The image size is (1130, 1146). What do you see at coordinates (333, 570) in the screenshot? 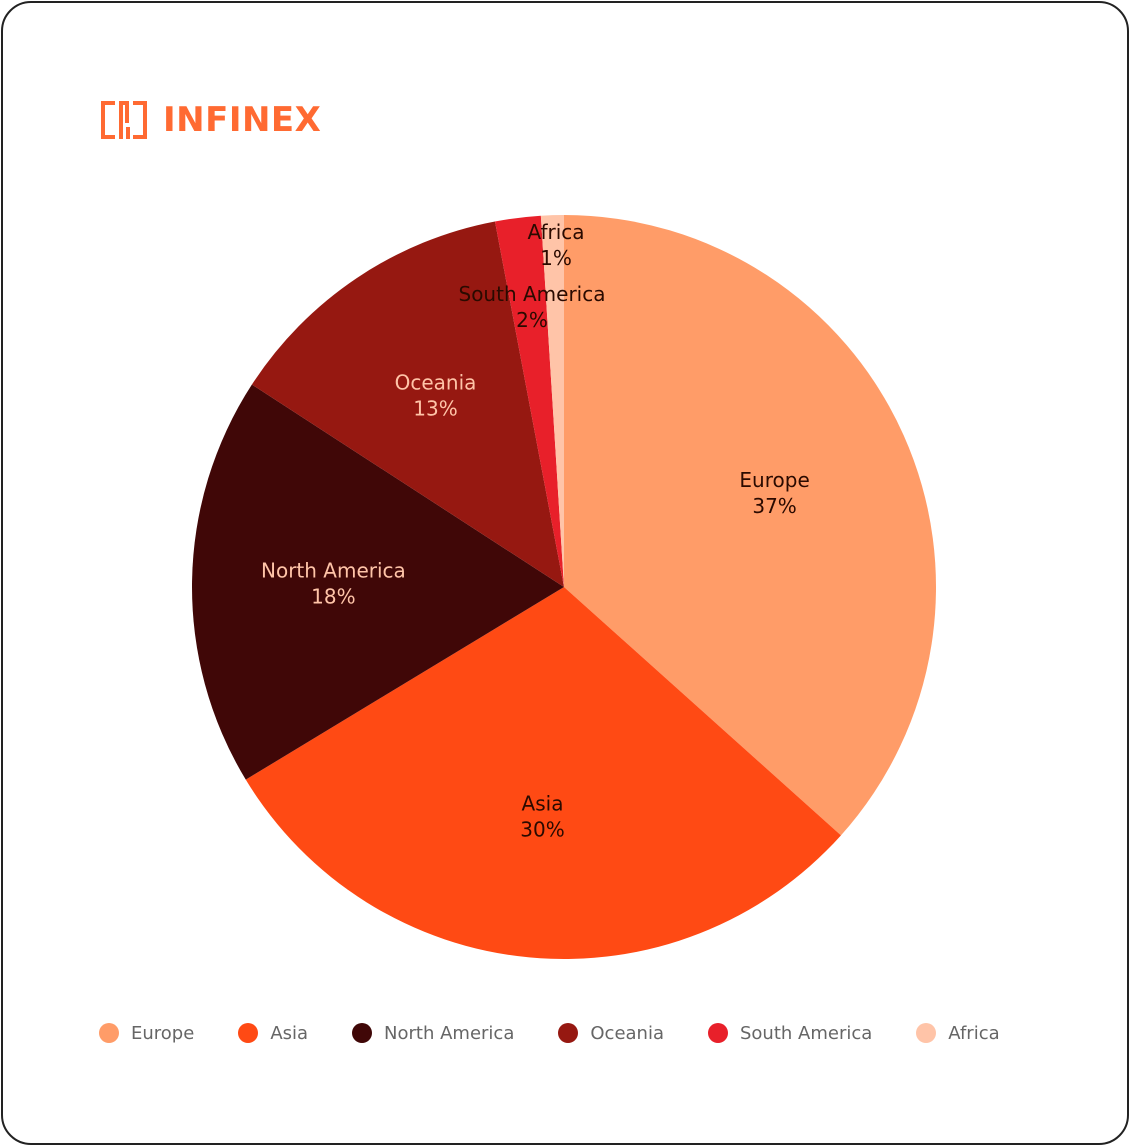
I see `slice-label-north-america: North America` at bounding box center [333, 570].